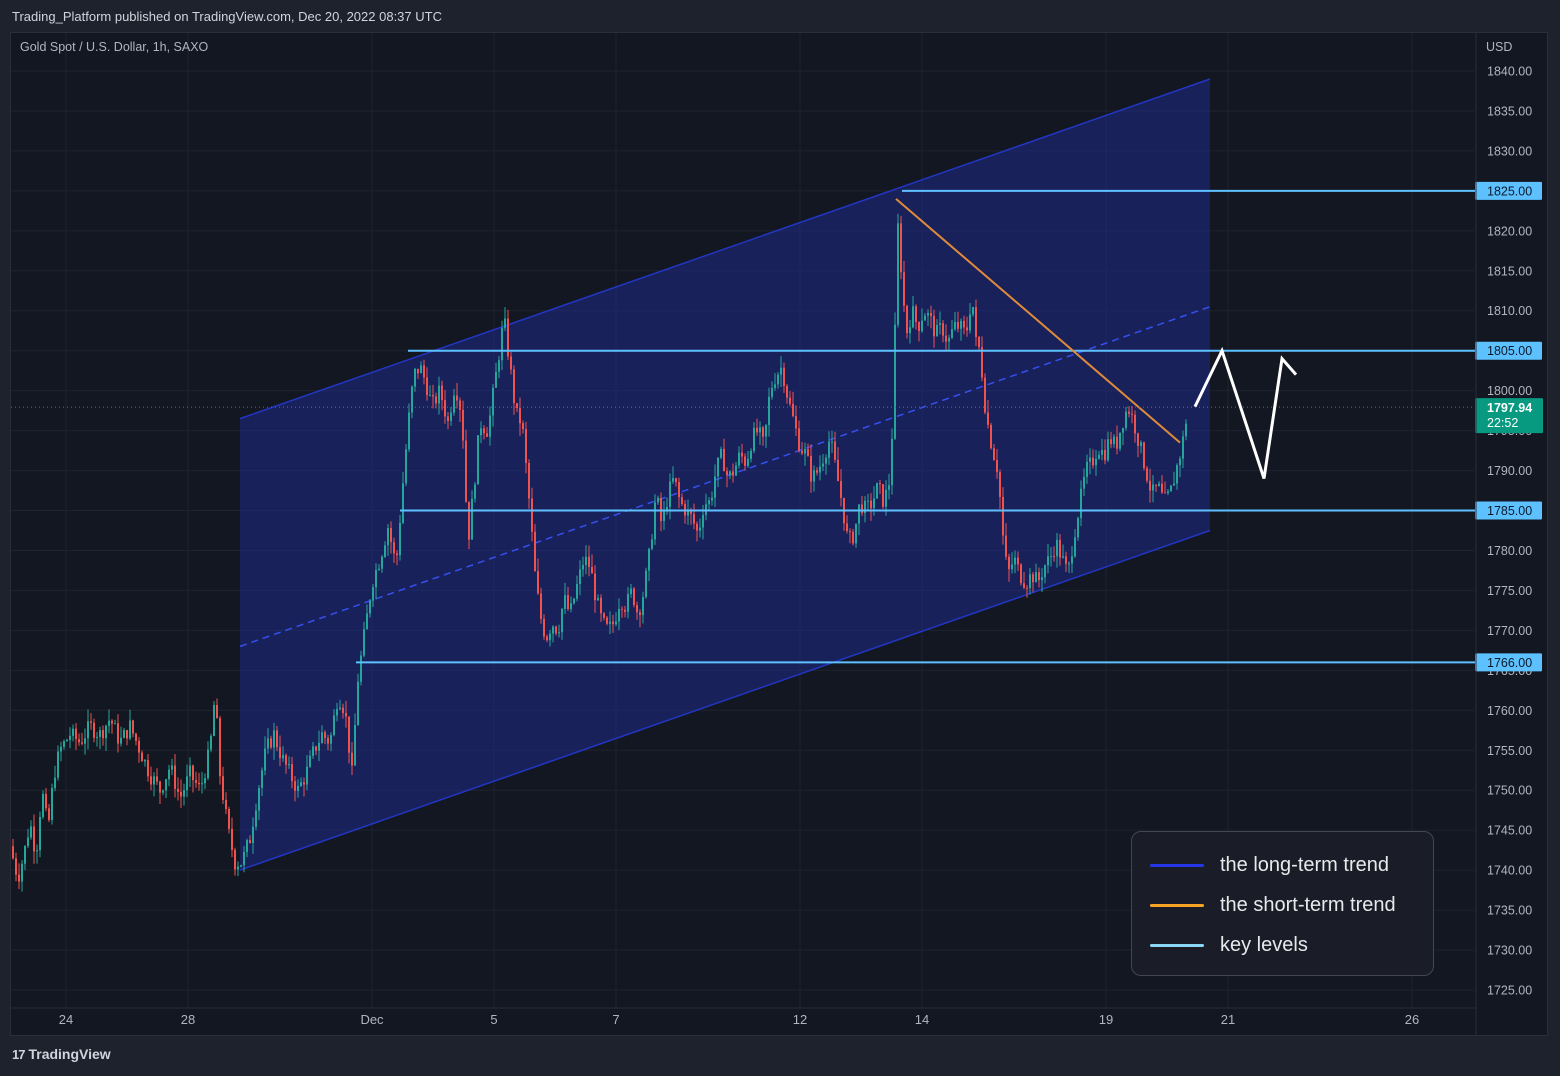  What do you see at coordinates (1228, 1019) in the screenshot?
I see `x-tick-label: 21` at bounding box center [1228, 1019].